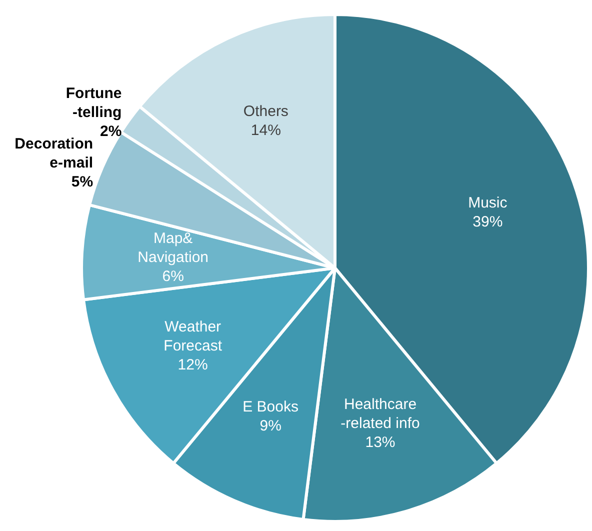 Image resolution: width=592 pixels, height=531 pixels. I want to click on slice-label: Map& Navigation, so click(173, 248).